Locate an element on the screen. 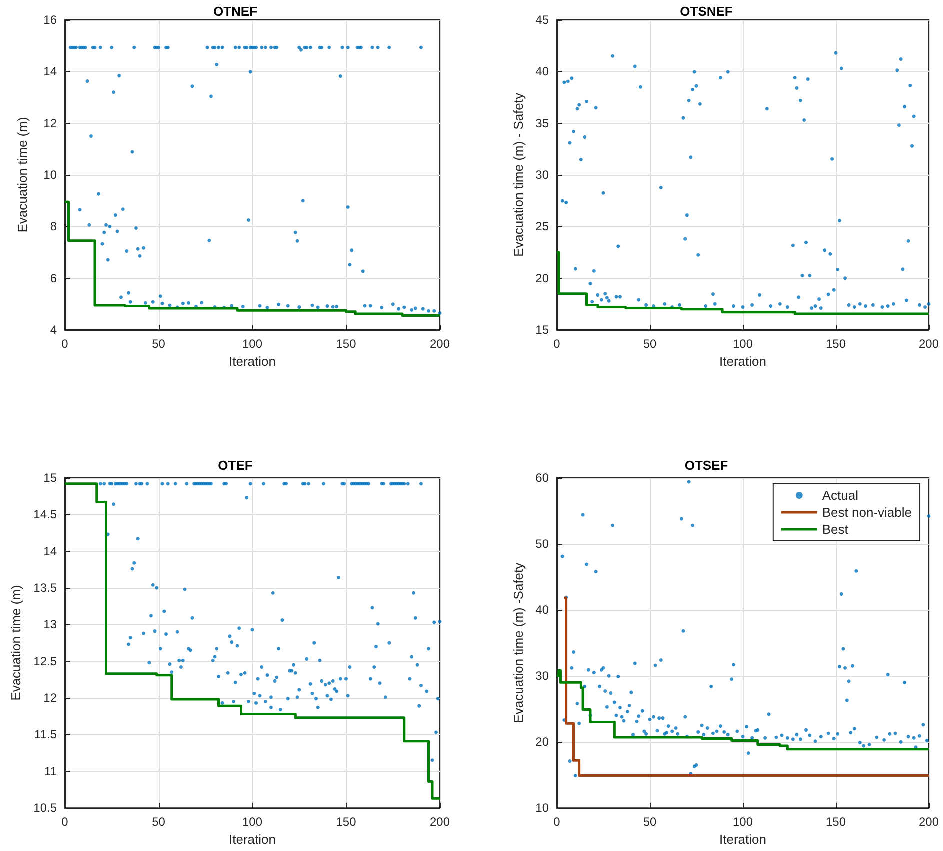 The height and width of the screenshot is (851, 943). legend-label: Best non-viable is located at coordinates (867, 512).